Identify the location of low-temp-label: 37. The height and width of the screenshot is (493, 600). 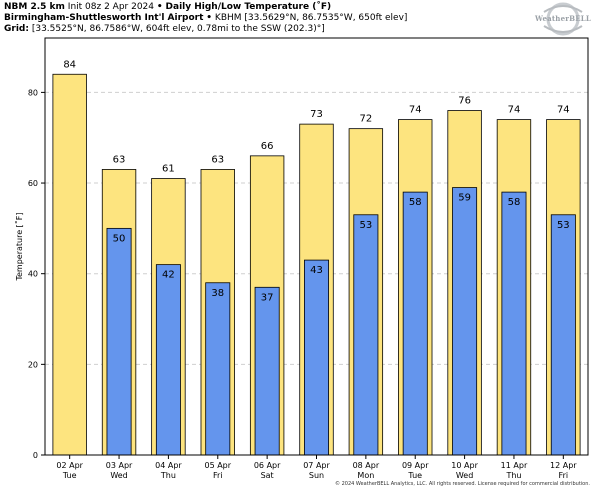
(267, 297).